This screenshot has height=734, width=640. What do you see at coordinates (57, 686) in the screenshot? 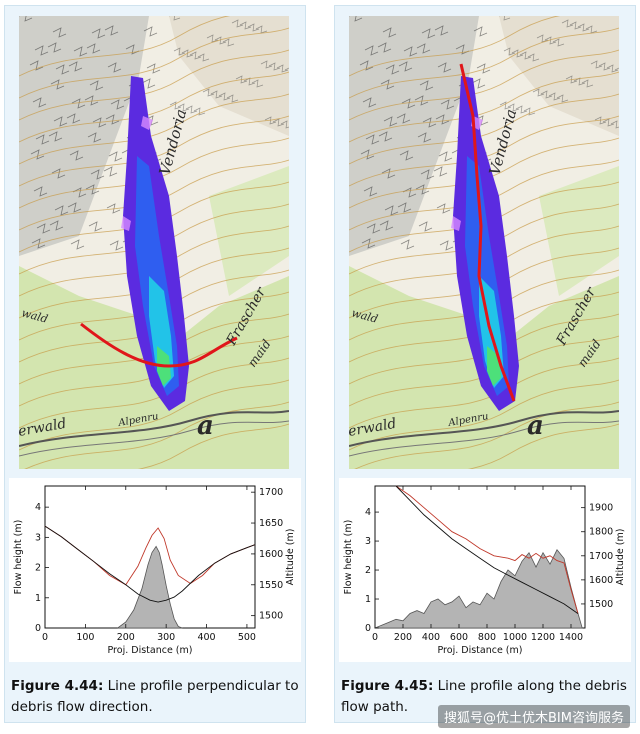
I see `caption-label: Figure 4.44:` at bounding box center [57, 686].